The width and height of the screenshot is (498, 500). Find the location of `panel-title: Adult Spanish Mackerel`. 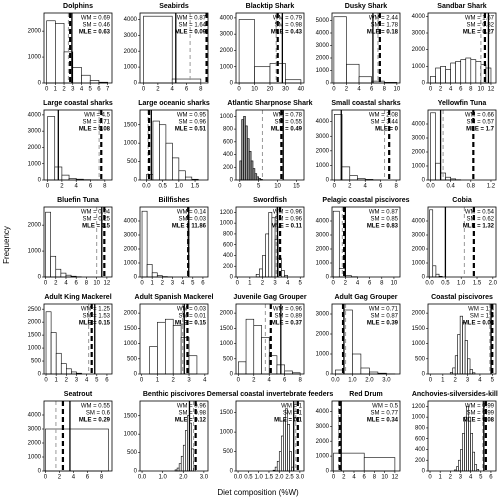

panel-title: Adult Spanish Mackerel is located at coordinates (174, 297).